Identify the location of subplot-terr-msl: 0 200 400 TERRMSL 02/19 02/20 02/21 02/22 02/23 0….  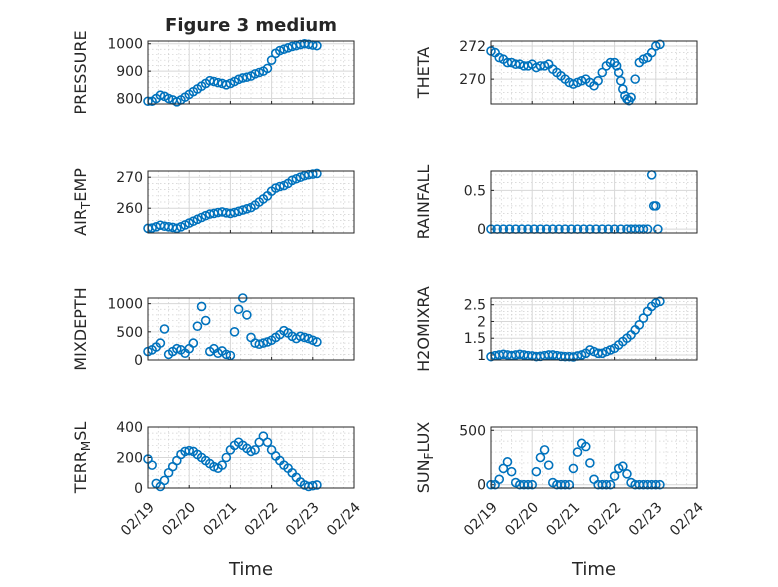
(217, 479).